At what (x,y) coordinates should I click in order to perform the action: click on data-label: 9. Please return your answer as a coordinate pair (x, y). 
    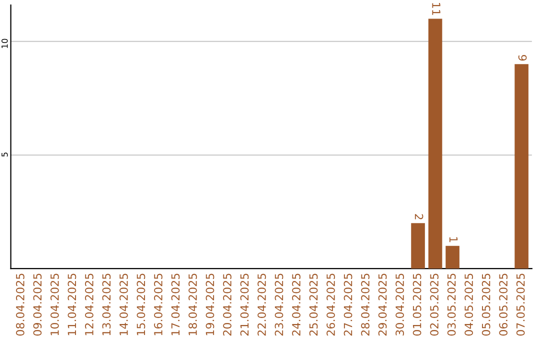
    Looking at the image, I should click on (522, 58).